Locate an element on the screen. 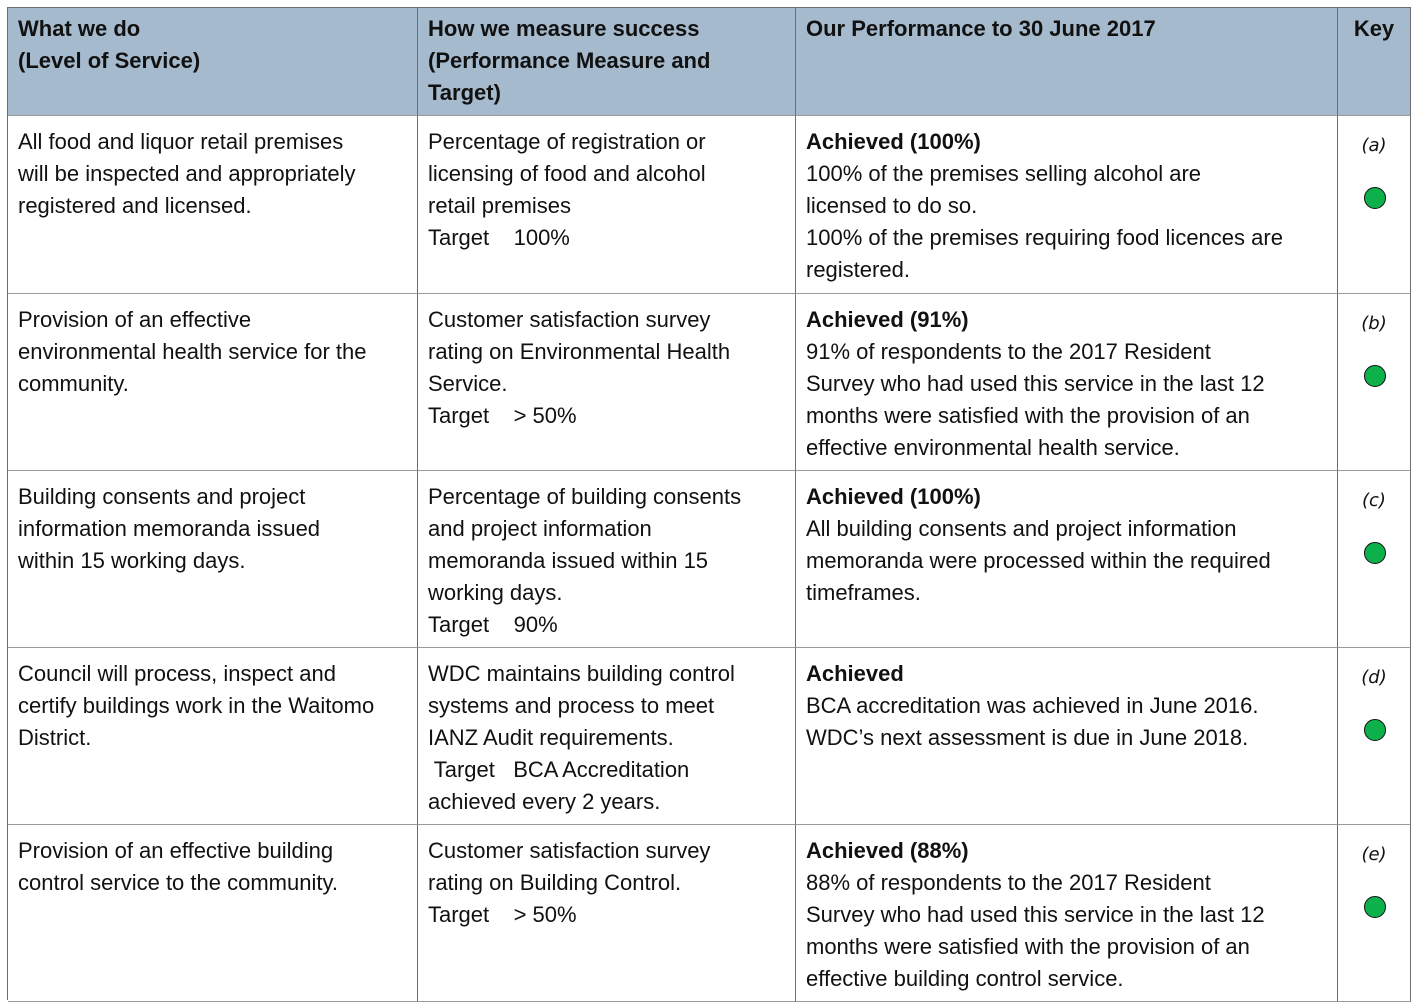 The image size is (1416, 1002). measure-text: WDC maintains building control is located at coordinates (581, 673).